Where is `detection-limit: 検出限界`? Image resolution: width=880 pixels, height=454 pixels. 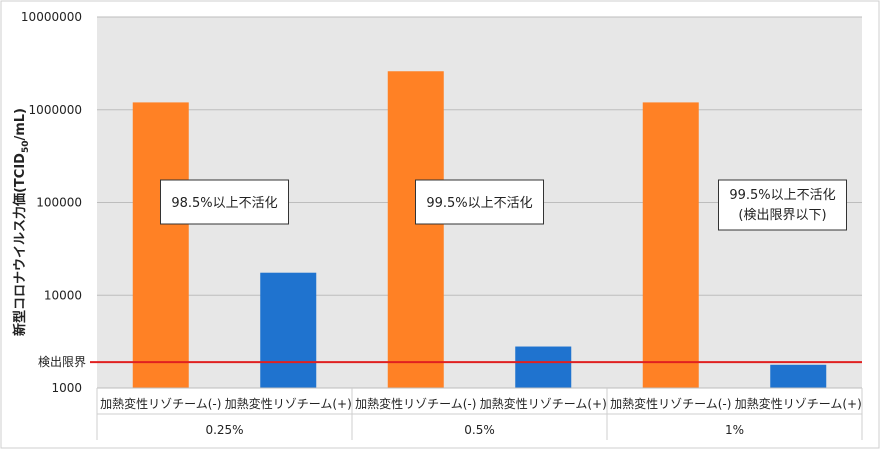
detection-limit: 検出限界 is located at coordinates (450, 362).